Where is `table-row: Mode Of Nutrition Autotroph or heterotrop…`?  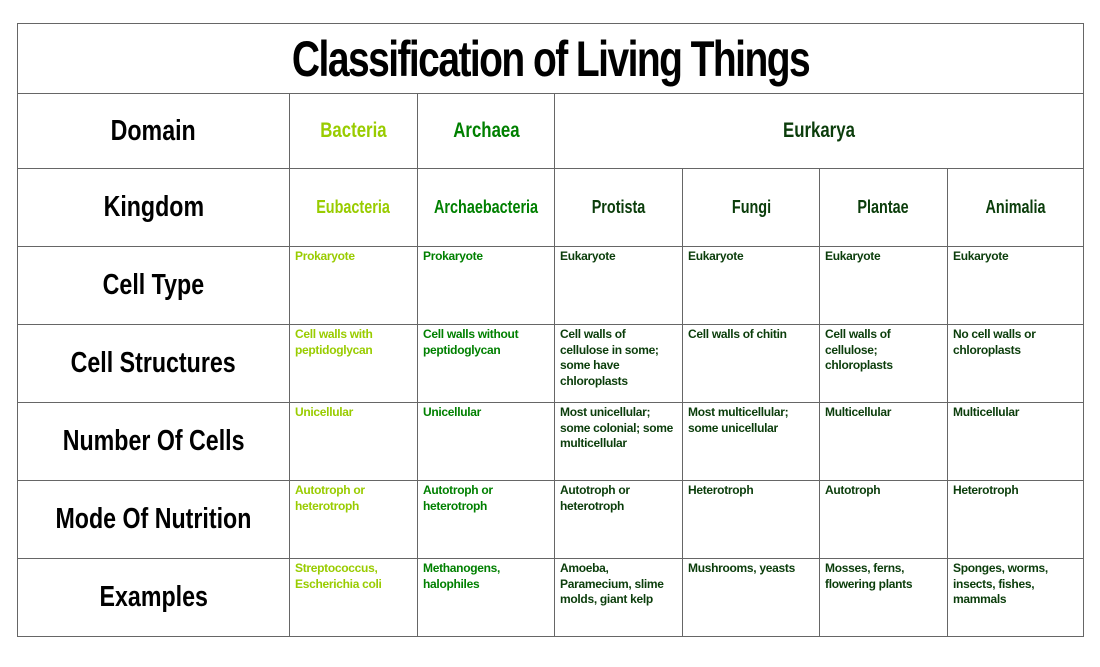
table-row: Mode Of Nutrition Autotroph or heterotrop… is located at coordinates (551, 519).